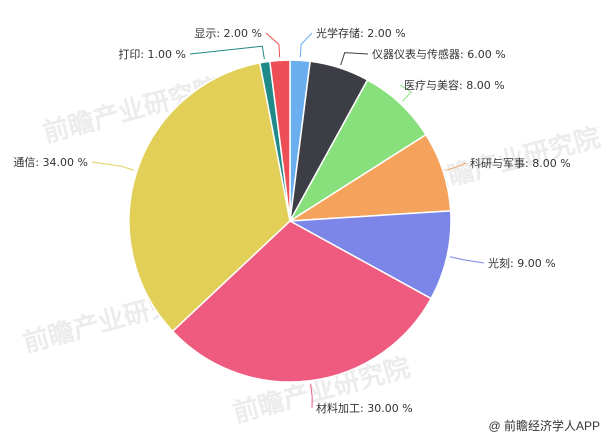  Describe the element at coordinates (439, 54) in the screenshot. I see `slice-label-1: 仪器仪表与传感器: 6.00 %` at that location.